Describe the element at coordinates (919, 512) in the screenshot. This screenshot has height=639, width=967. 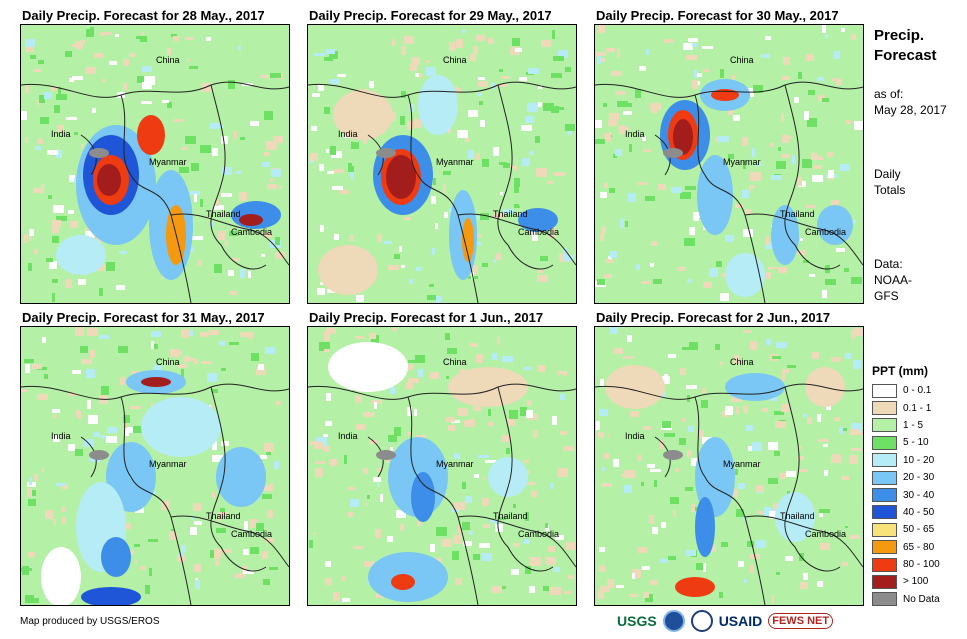
I see `legend-item: 40 - 50` at that location.